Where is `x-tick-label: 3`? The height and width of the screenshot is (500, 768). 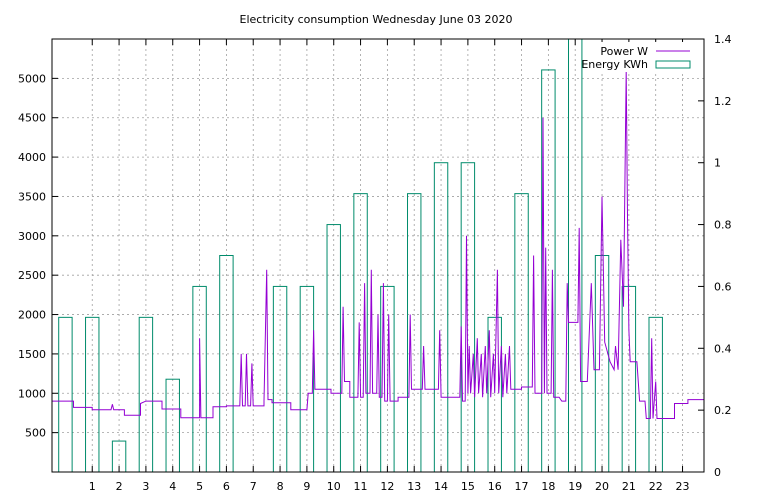 x-tick-label: 3 is located at coordinates (145, 486).